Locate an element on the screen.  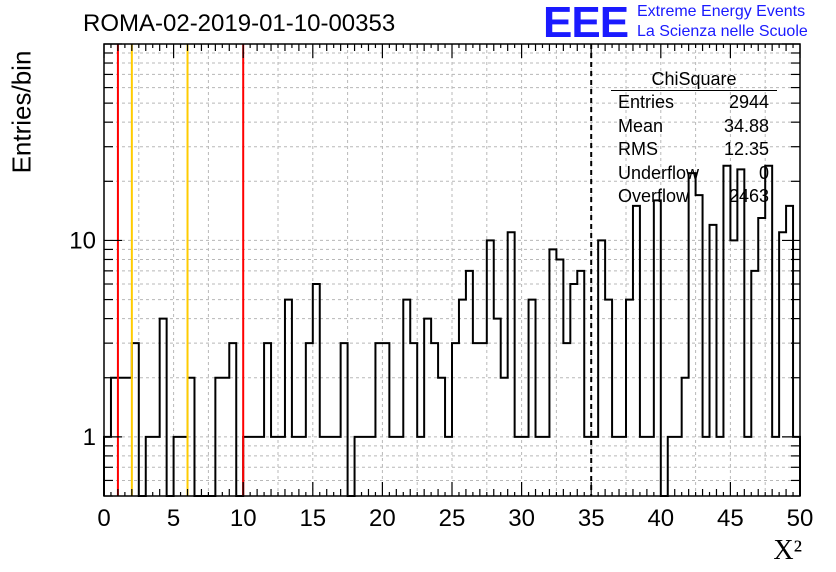
x-tick-label: 20 is located at coordinates (382, 518).